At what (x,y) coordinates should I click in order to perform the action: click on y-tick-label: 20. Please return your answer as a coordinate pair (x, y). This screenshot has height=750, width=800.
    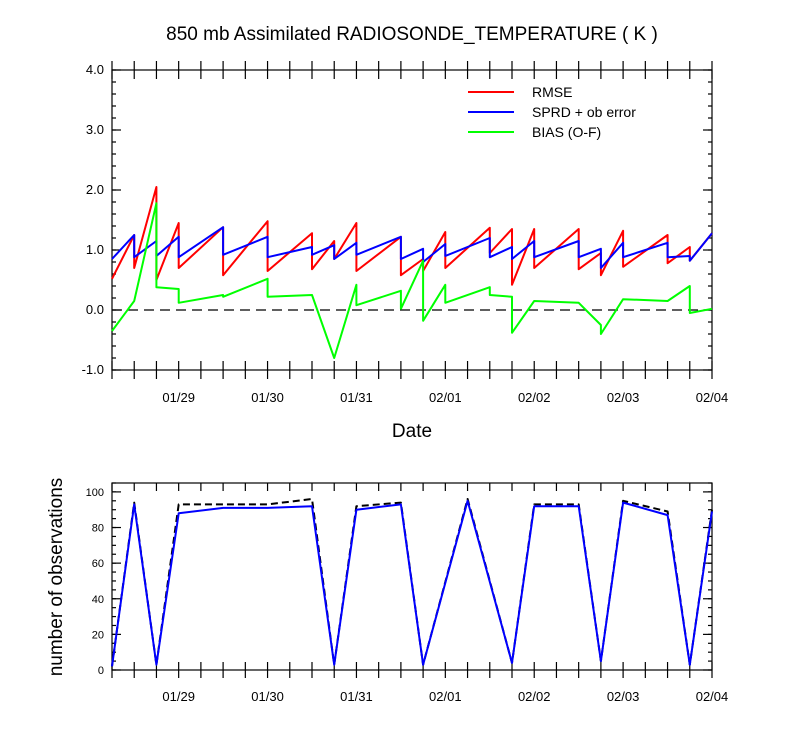
    Looking at the image, I should click on (98, 635).